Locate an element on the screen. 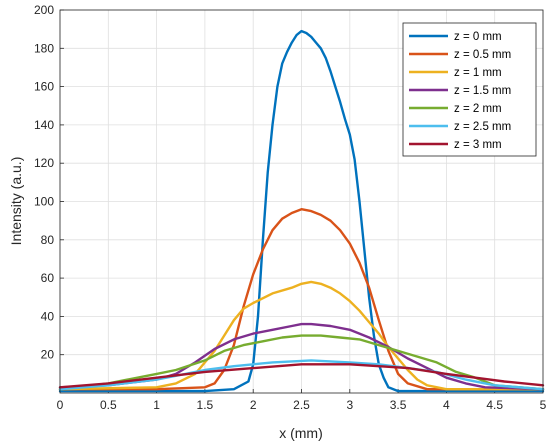  x-tick-label: 0 is located at coordinates (60, 405).